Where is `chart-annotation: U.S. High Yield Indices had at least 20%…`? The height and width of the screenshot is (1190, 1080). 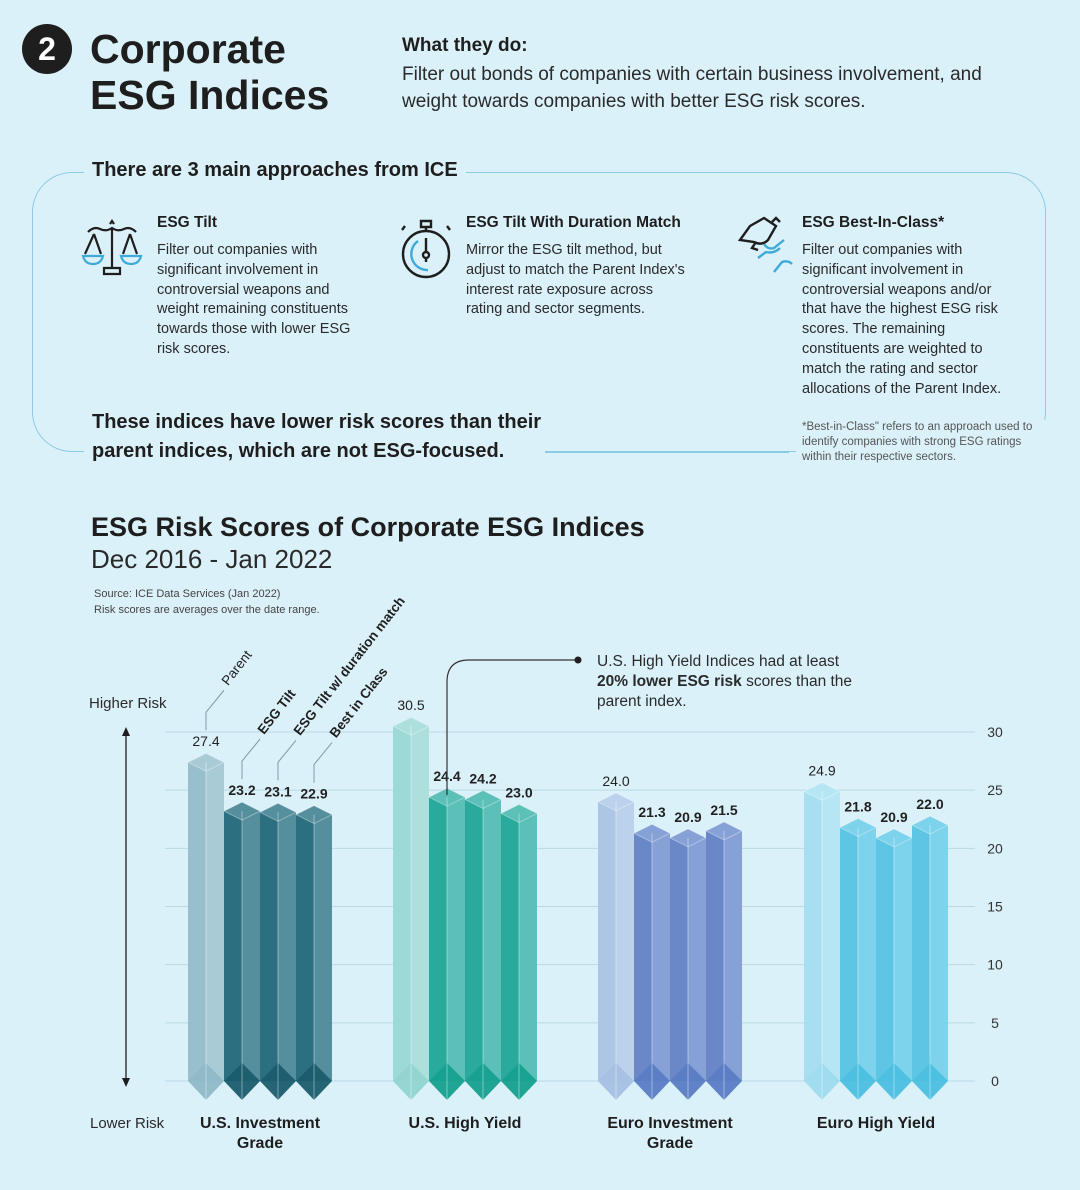 chart-annotation: U.S. High Yield Indices had at least 20%… is located at coordinates (727, 682).